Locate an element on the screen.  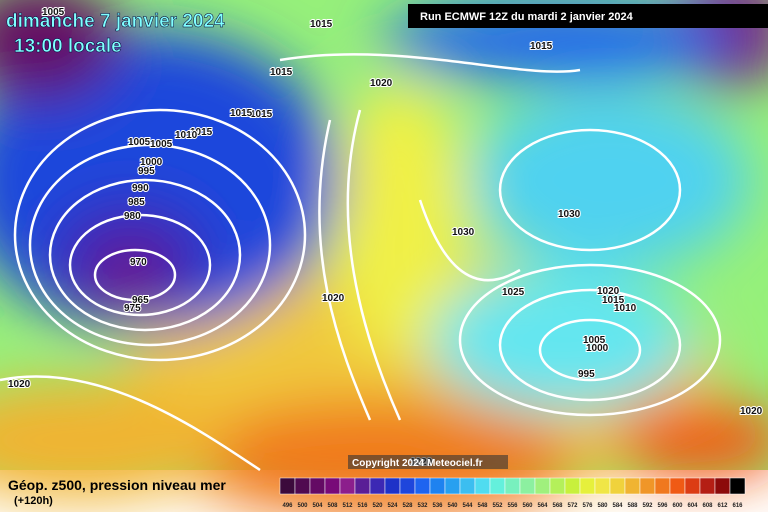
isobar-label: 970 is located at coordinates (138, 262).